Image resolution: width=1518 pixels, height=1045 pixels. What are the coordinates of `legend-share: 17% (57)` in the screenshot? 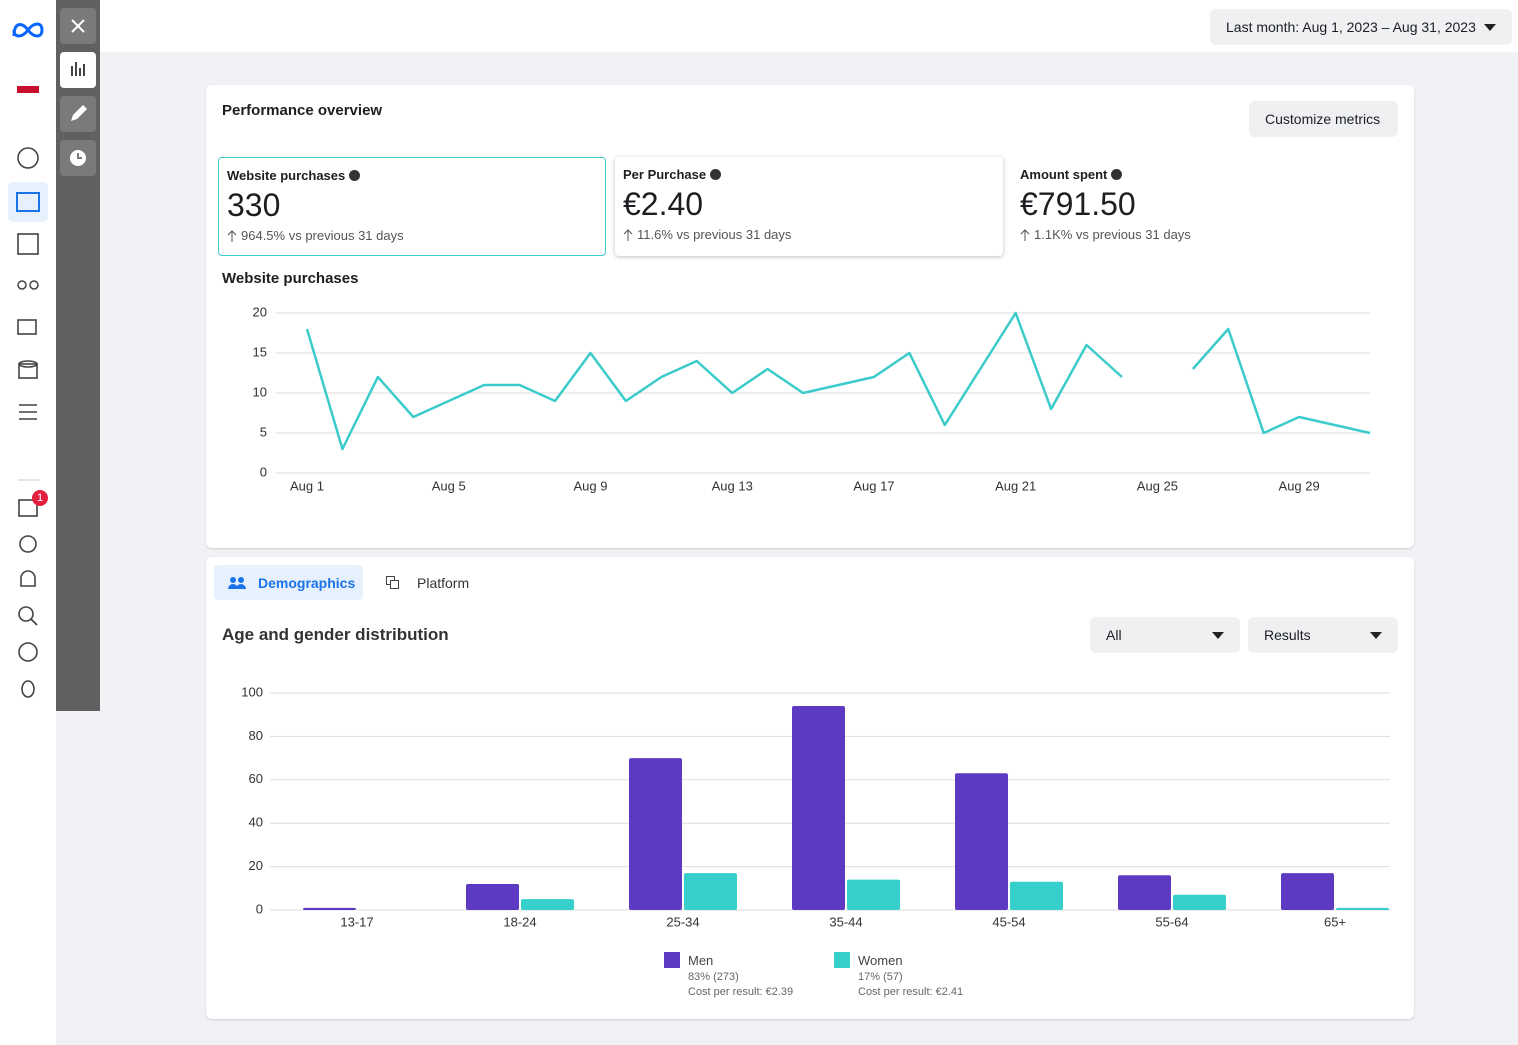 It's located at (880, 977).